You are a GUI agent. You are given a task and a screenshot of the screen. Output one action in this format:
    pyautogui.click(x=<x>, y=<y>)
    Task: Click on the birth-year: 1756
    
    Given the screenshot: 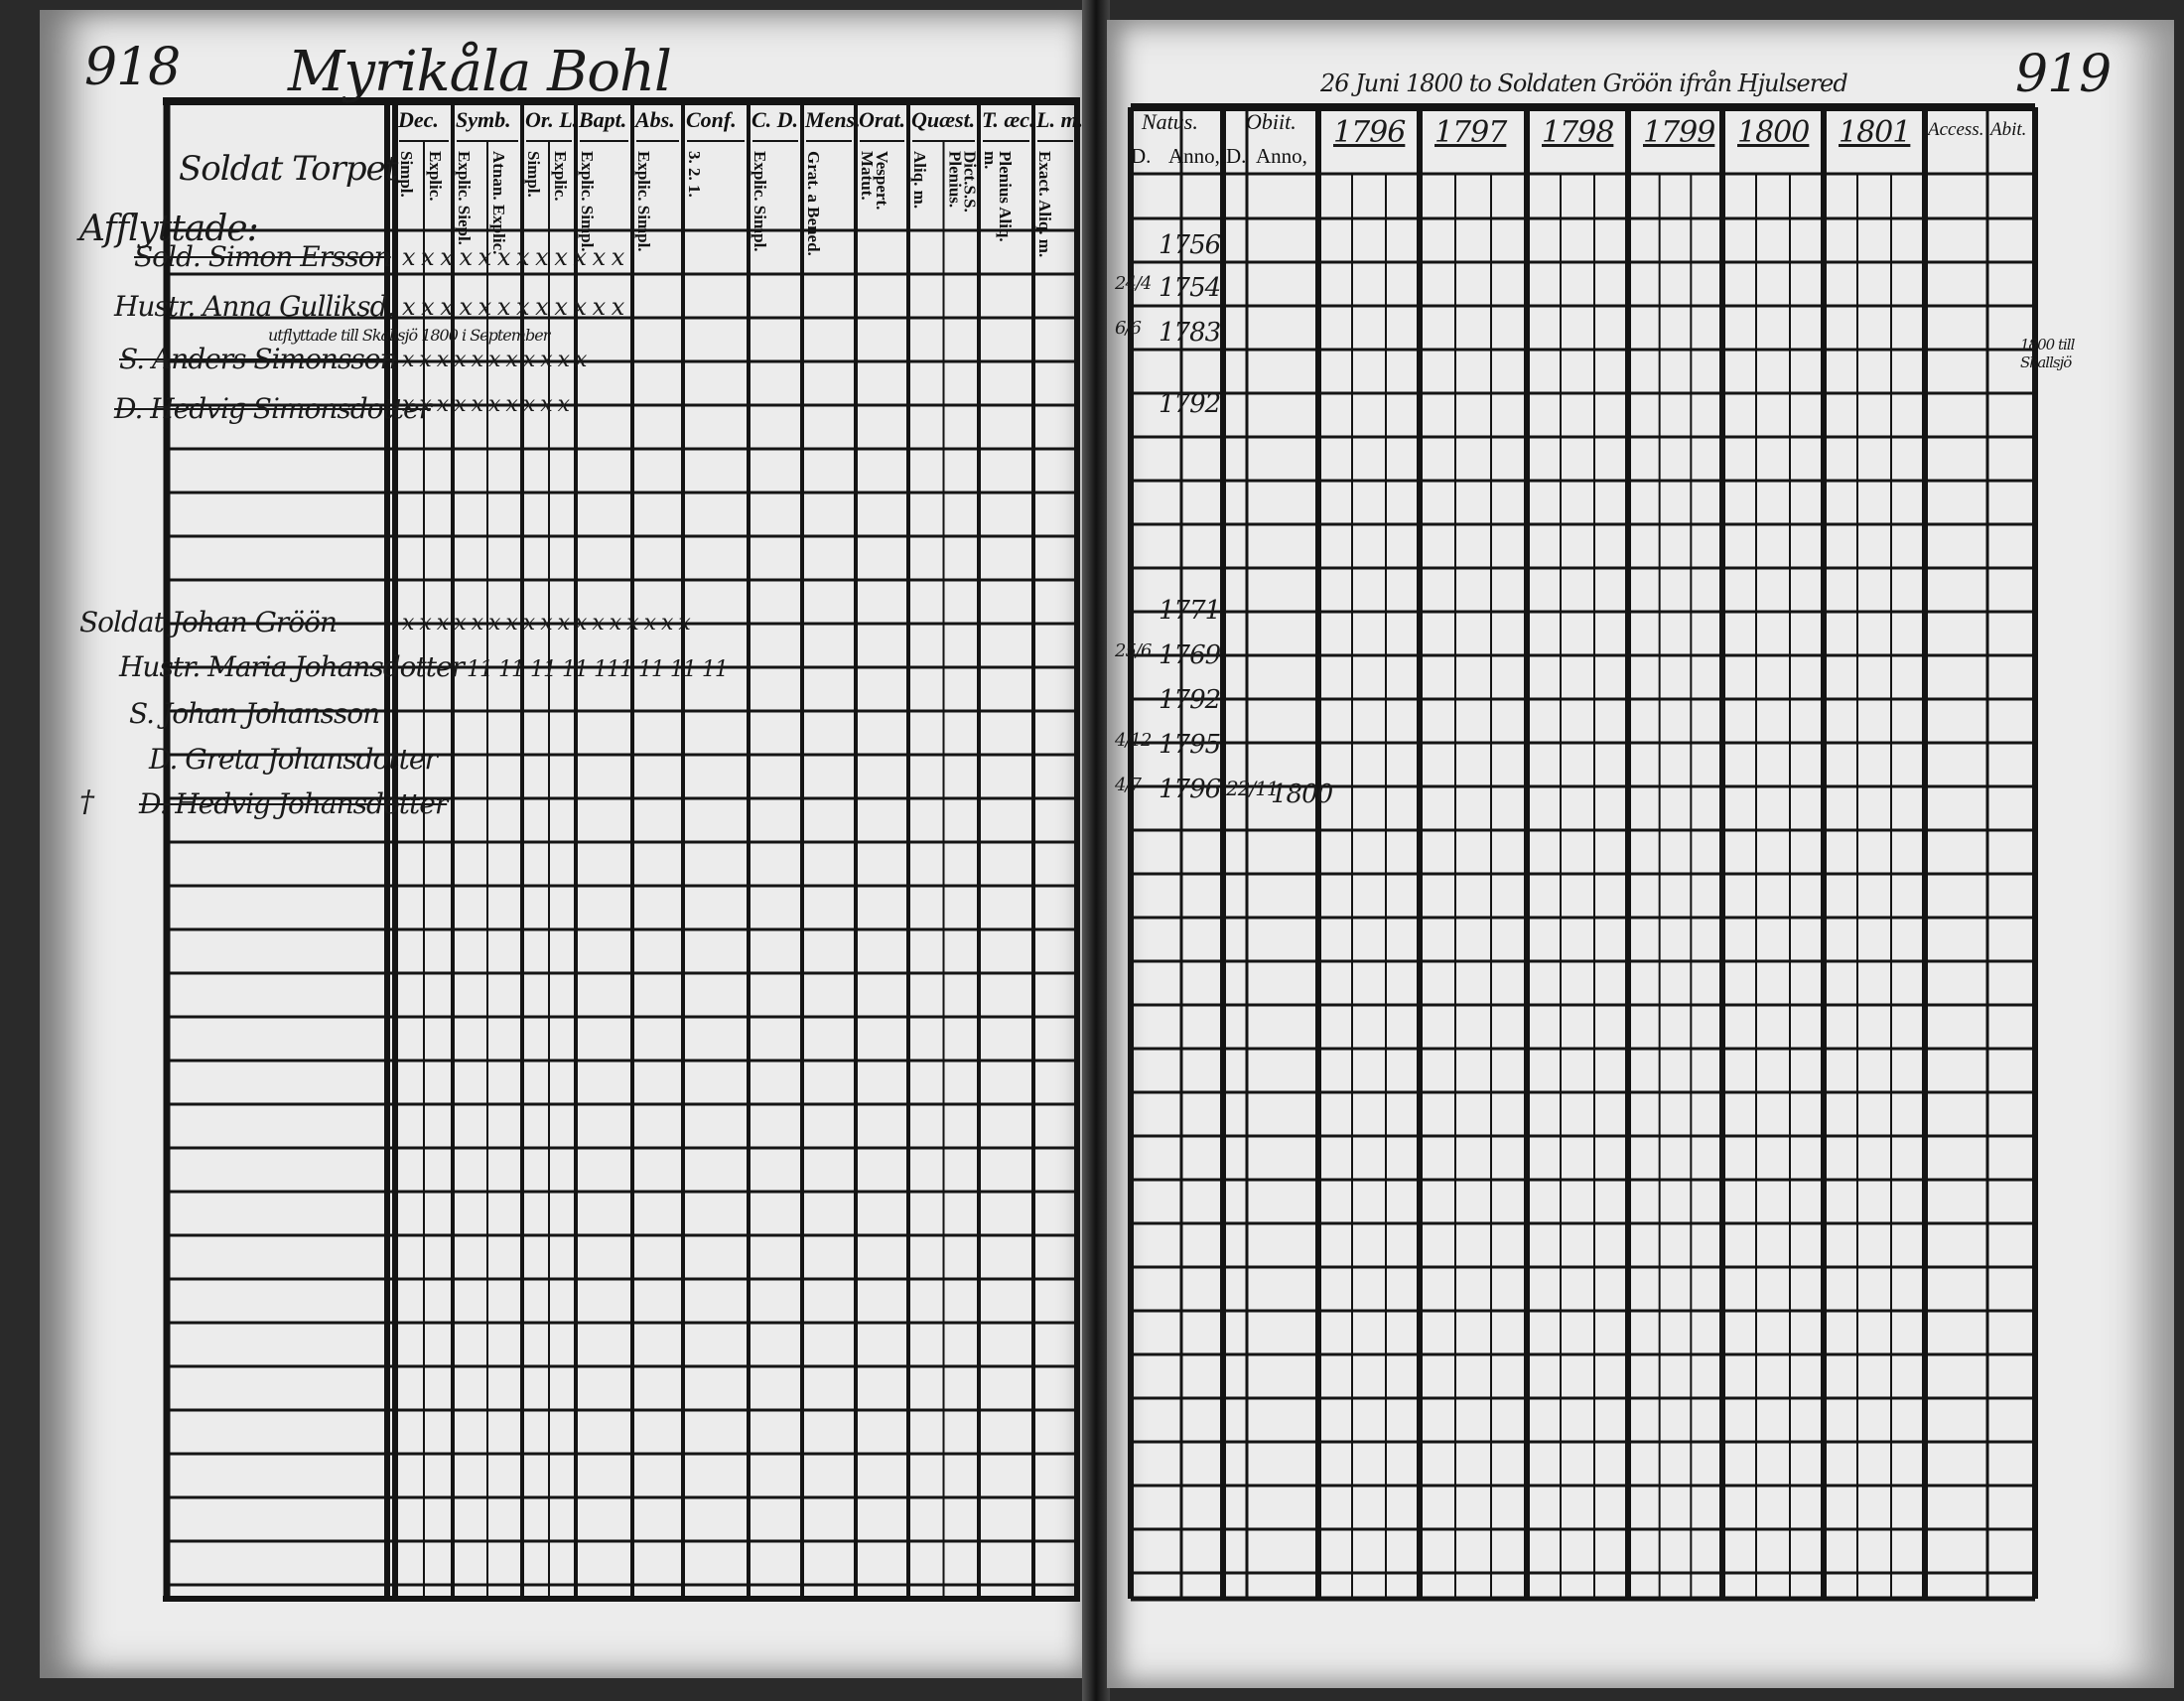 What is the action you would take?
    pyautogui.click(x=1190, y=245)
    